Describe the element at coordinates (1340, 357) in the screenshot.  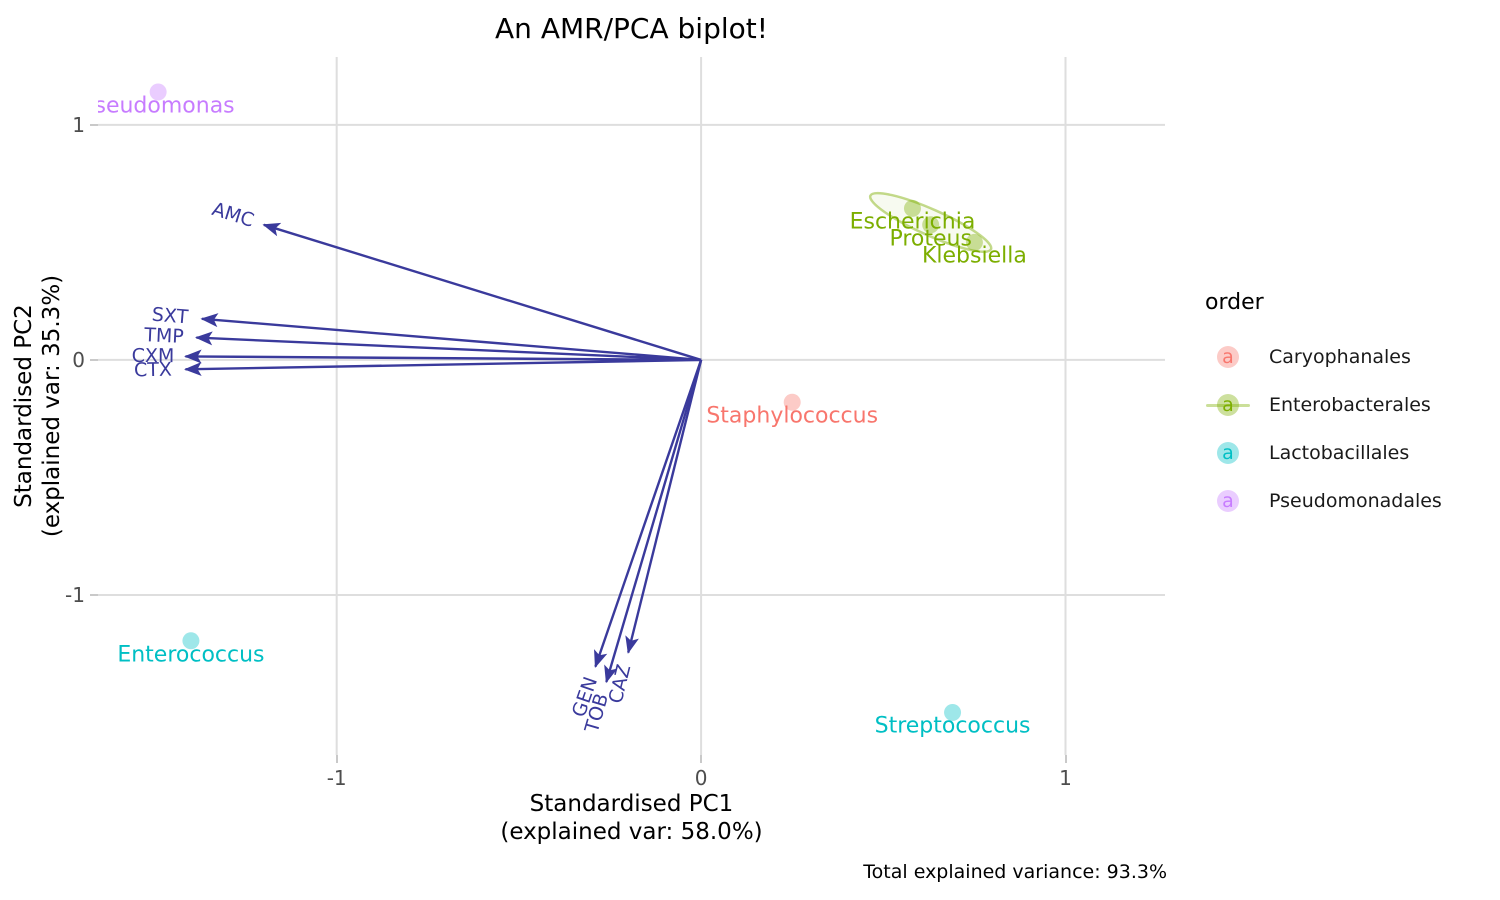
I see `legend-item-label: Caryophanales` at that location.